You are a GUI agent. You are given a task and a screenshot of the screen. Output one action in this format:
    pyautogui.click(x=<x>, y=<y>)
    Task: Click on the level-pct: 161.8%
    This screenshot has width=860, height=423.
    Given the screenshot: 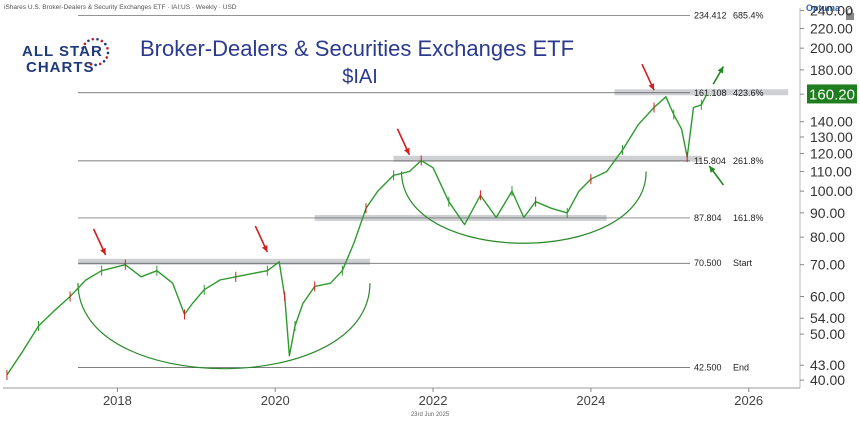 What is the action you would take?
    pyautogui.click(x=748, y=218)
    